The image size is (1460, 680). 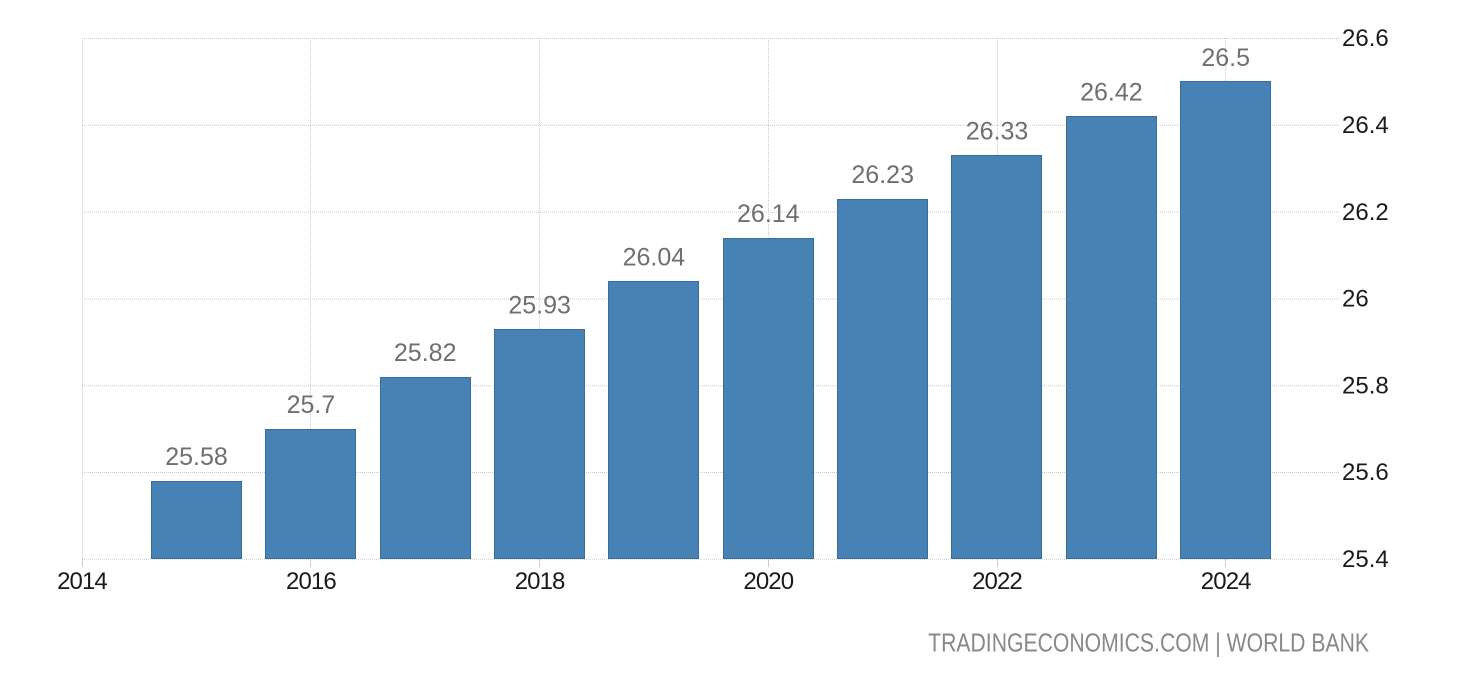 I want to click on svg-text: 26.2, so click(x=1365, y=212).